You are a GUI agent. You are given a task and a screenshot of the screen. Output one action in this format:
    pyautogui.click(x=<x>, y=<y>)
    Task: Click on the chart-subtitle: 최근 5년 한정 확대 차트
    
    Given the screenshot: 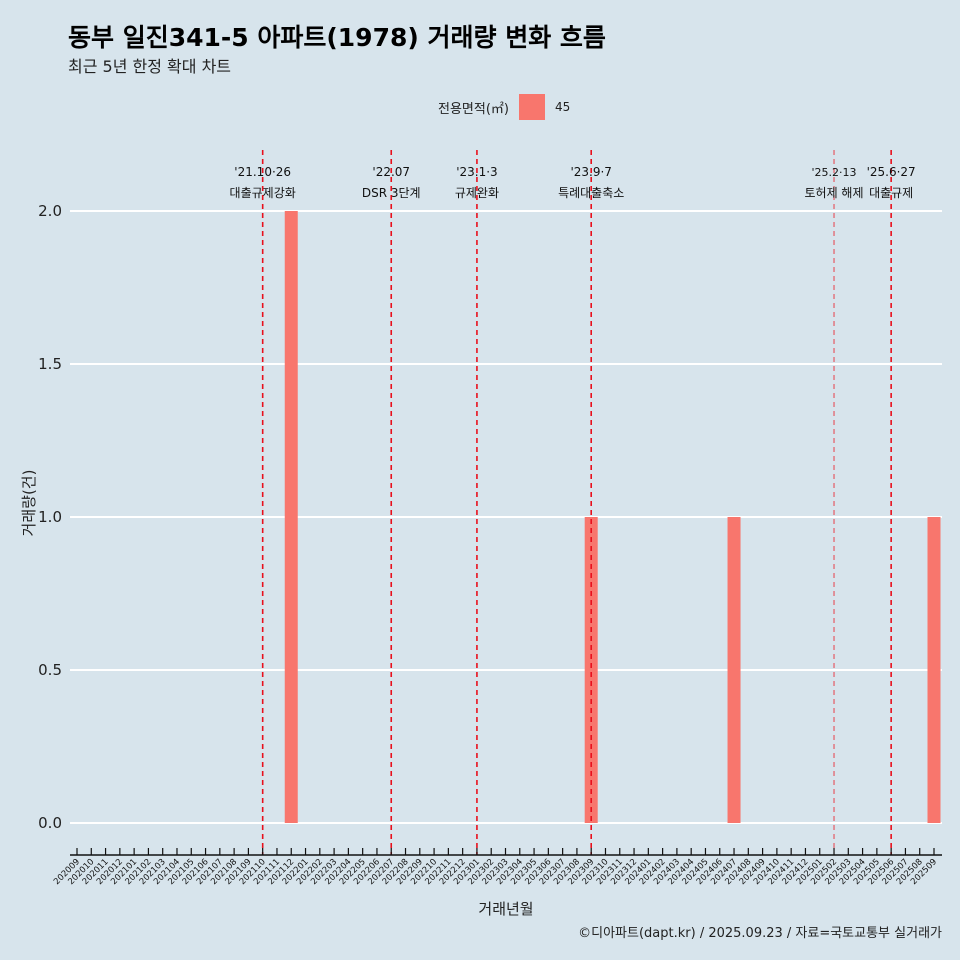 What is the action you would take?
    pyautogui.click(x=150, y=66)
    